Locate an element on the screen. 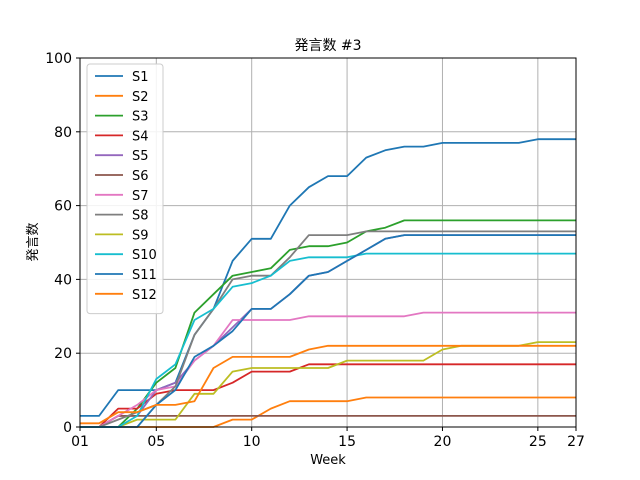 The width and height of the screenshot is (640, 480). legend: S1 S2 S3 S4 S5 S6 S7 S8 S9 S10 S11 S12 is located at coordinates (125, 189).